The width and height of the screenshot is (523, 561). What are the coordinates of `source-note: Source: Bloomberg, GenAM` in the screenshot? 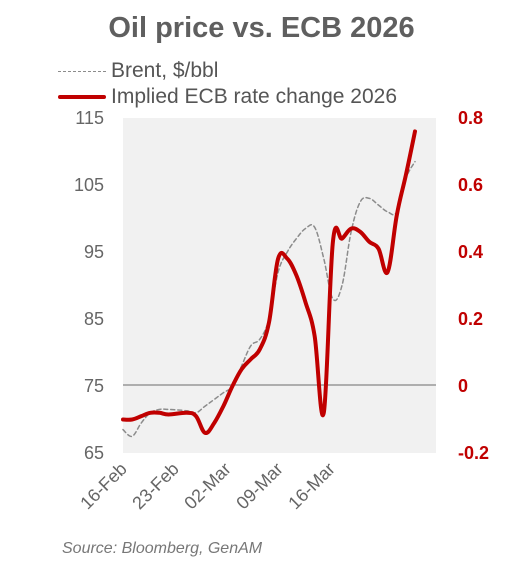 It's located at (162, 548).